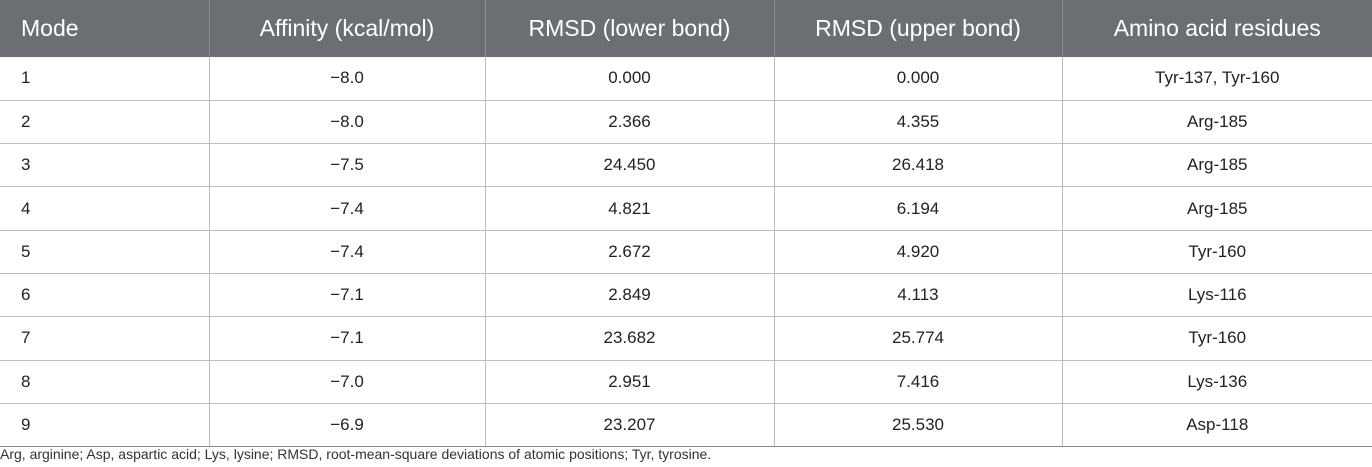  I want to click on cell-rmsd-upper: 26.418, so click(917, 165).